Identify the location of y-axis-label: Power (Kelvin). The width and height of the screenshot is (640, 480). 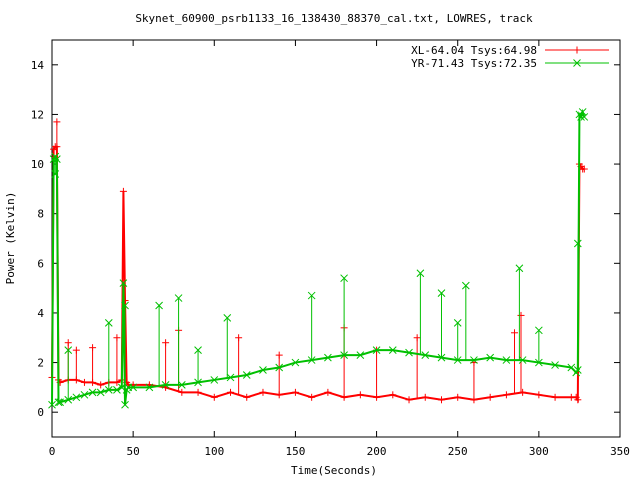
(10, 238).